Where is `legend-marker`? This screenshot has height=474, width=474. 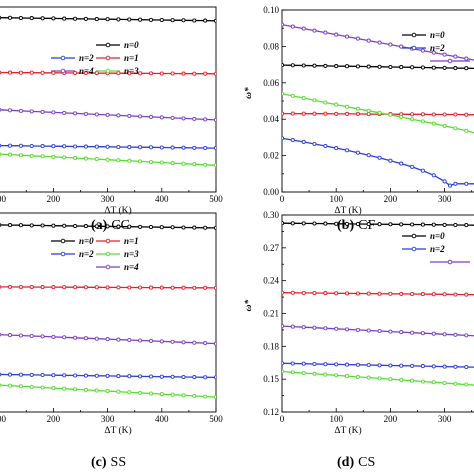 legend-marker is located at coordinates (450, 262).